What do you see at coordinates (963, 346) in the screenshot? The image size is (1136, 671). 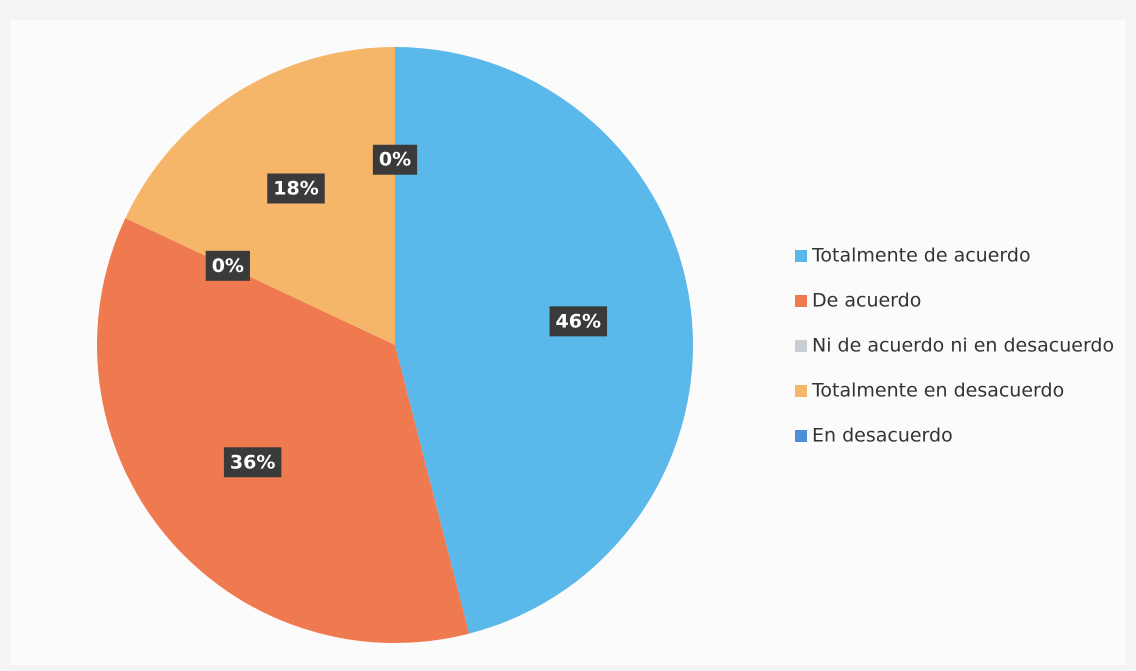 I see `legend-label: Ni de acuerdo ni en desacuerdo` at bounding box center [963, 346].